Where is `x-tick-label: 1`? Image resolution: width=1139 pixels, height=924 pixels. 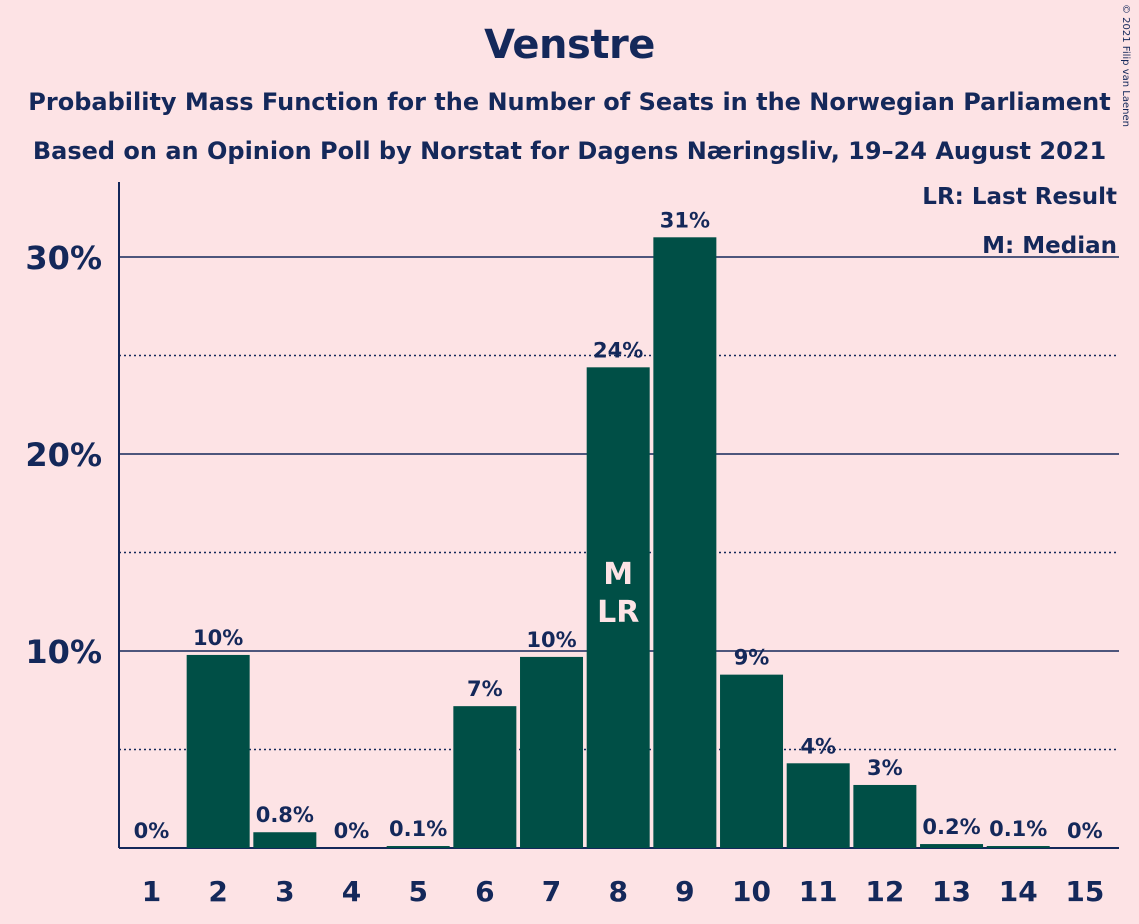
x-tick-label: 1 is located at coordinates (151, 891).